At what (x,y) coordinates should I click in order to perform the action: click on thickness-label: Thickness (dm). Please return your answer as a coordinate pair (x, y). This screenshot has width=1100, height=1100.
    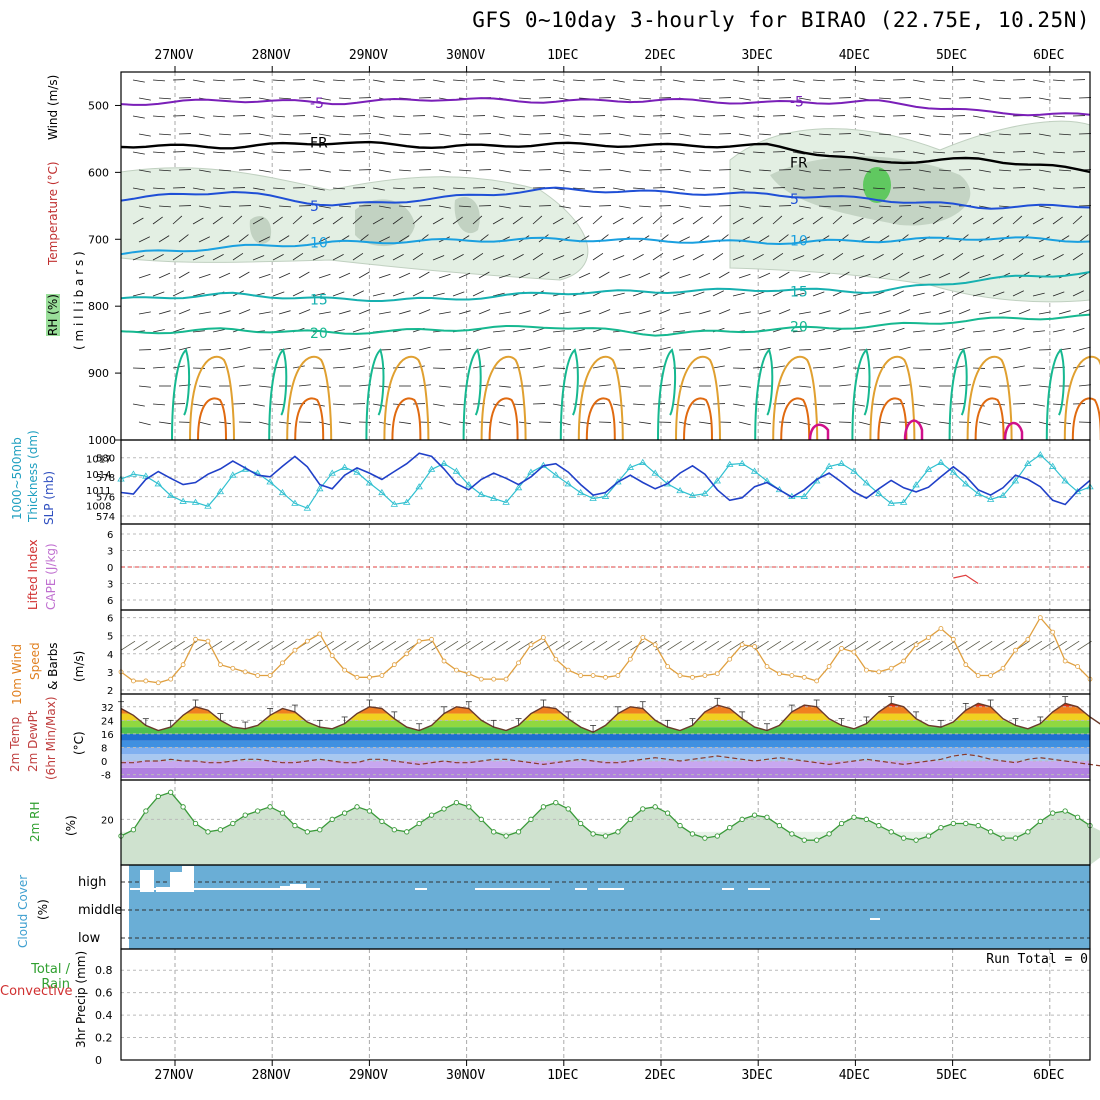
    Looking at the image, I should click on (33, 476).